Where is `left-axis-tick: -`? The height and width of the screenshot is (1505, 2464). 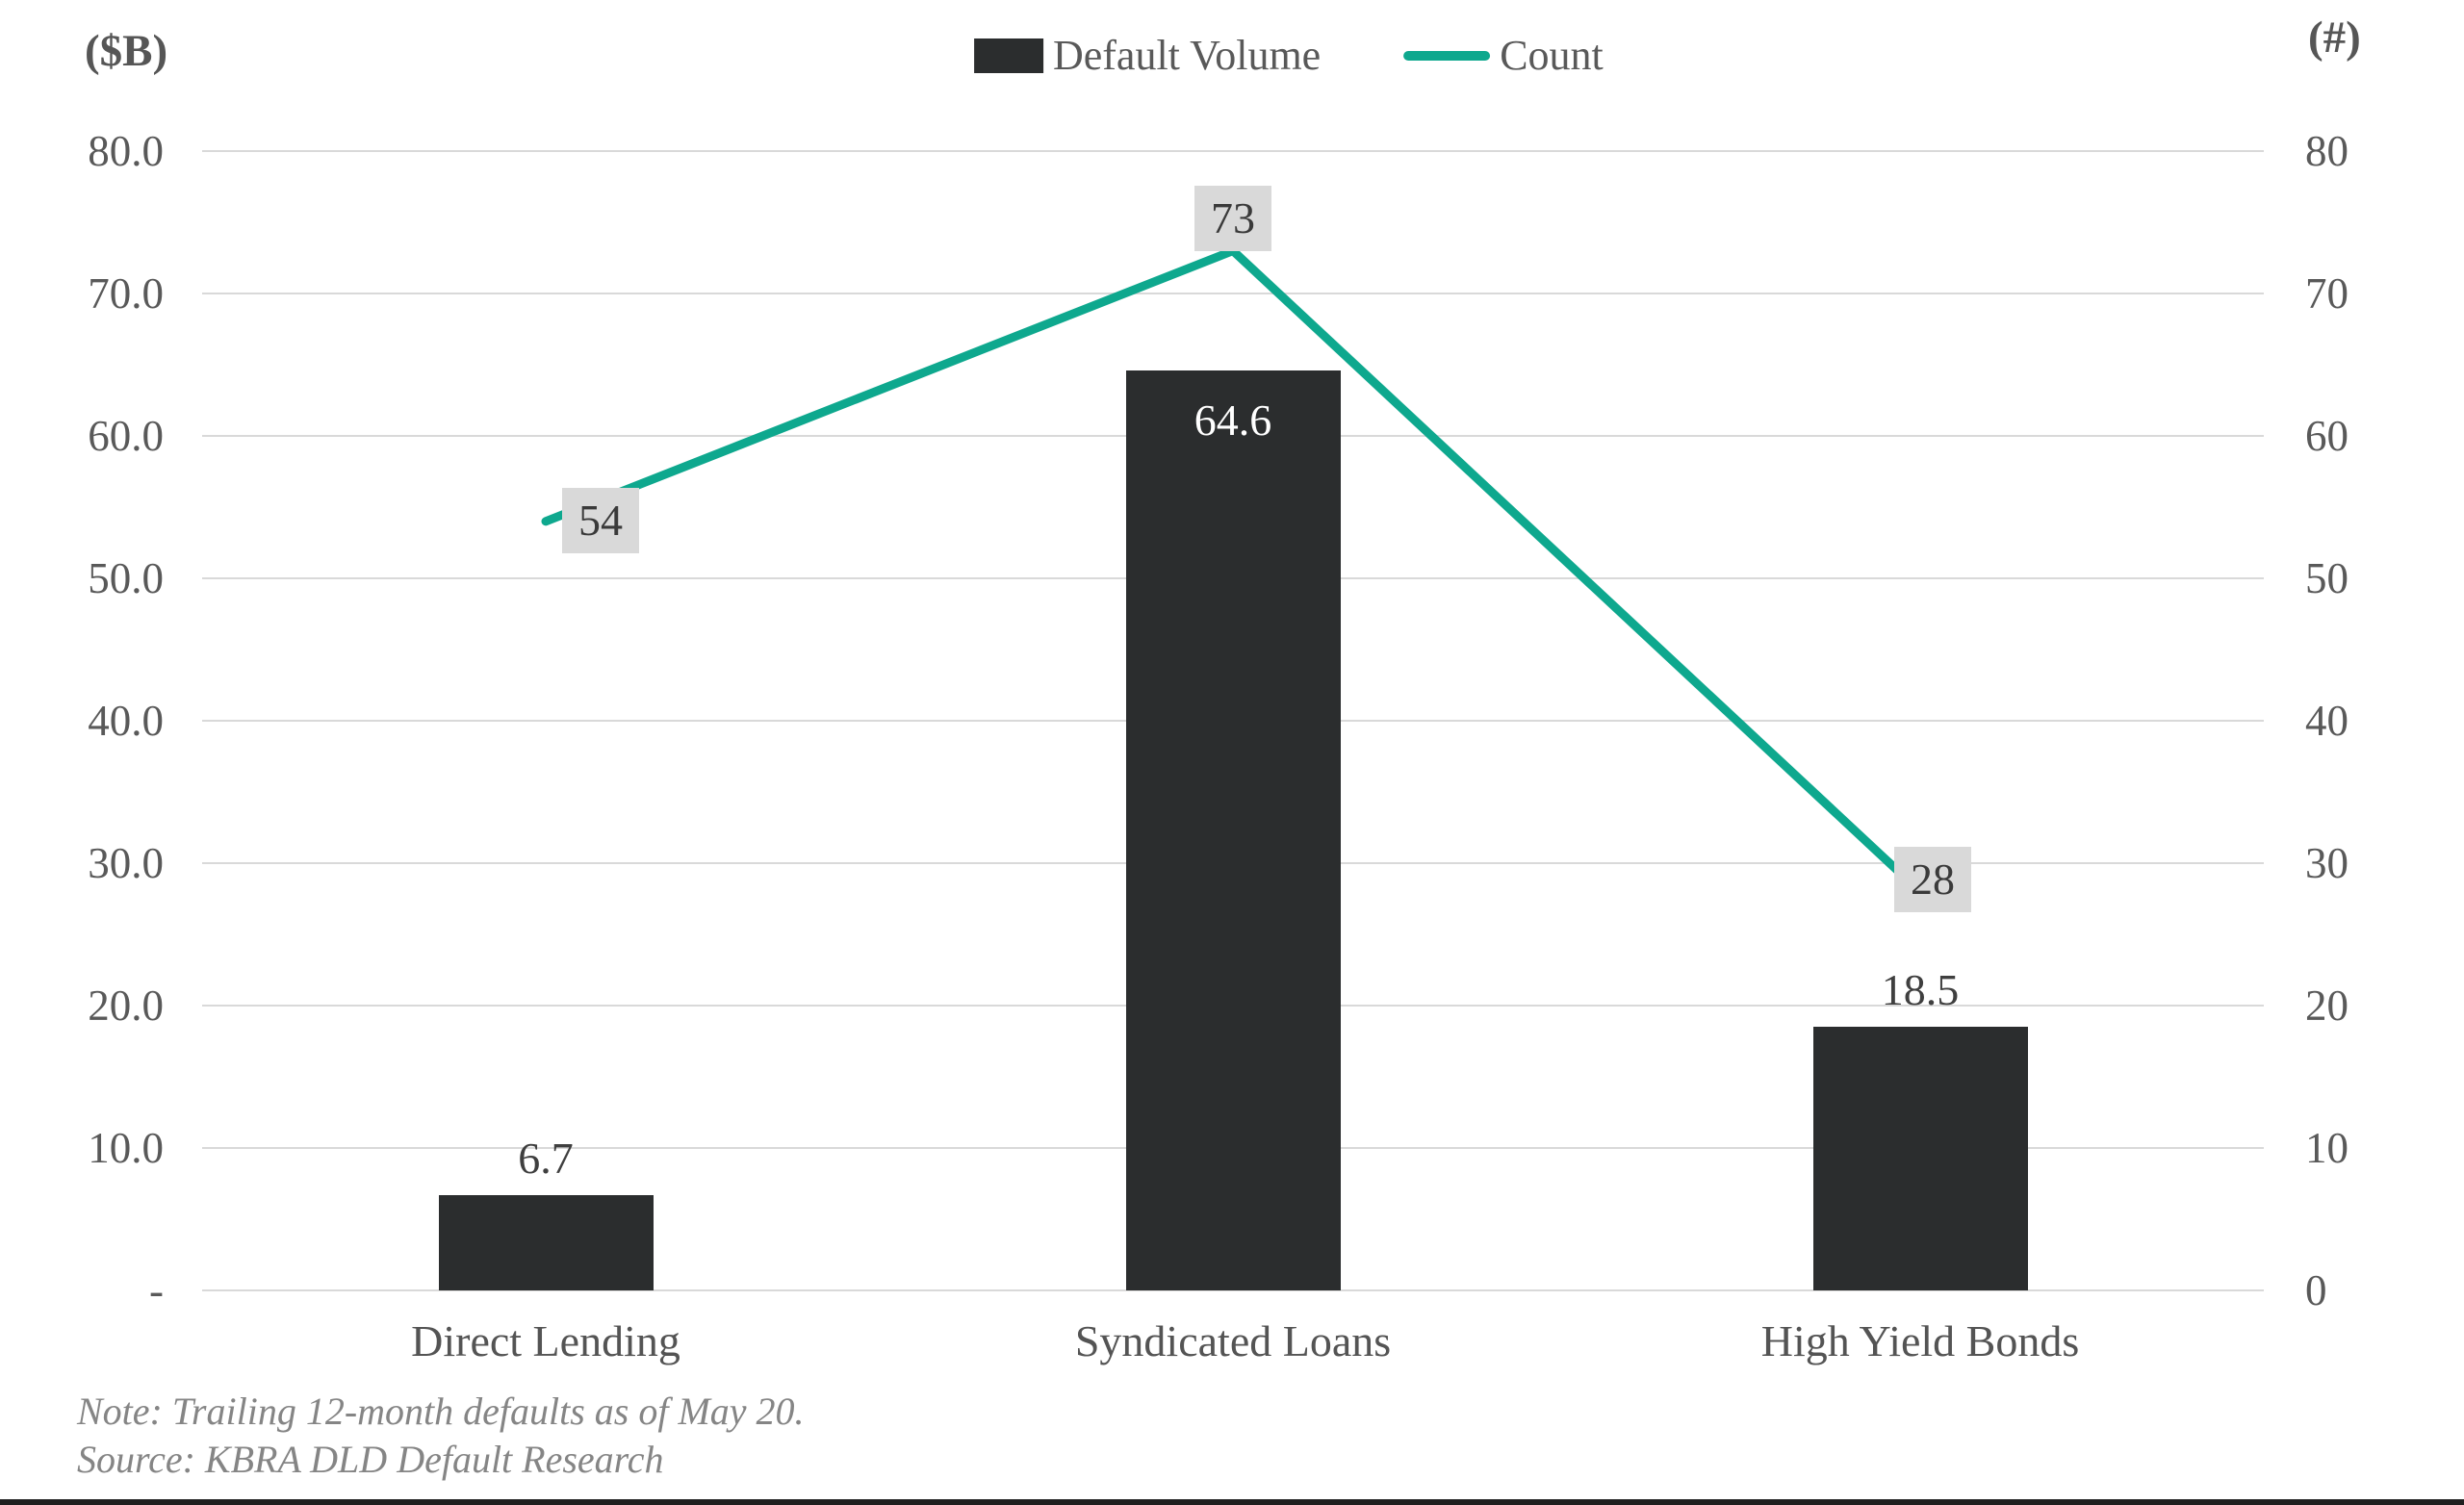 left-axis-tick: - is located at coordinates (156, 1290).